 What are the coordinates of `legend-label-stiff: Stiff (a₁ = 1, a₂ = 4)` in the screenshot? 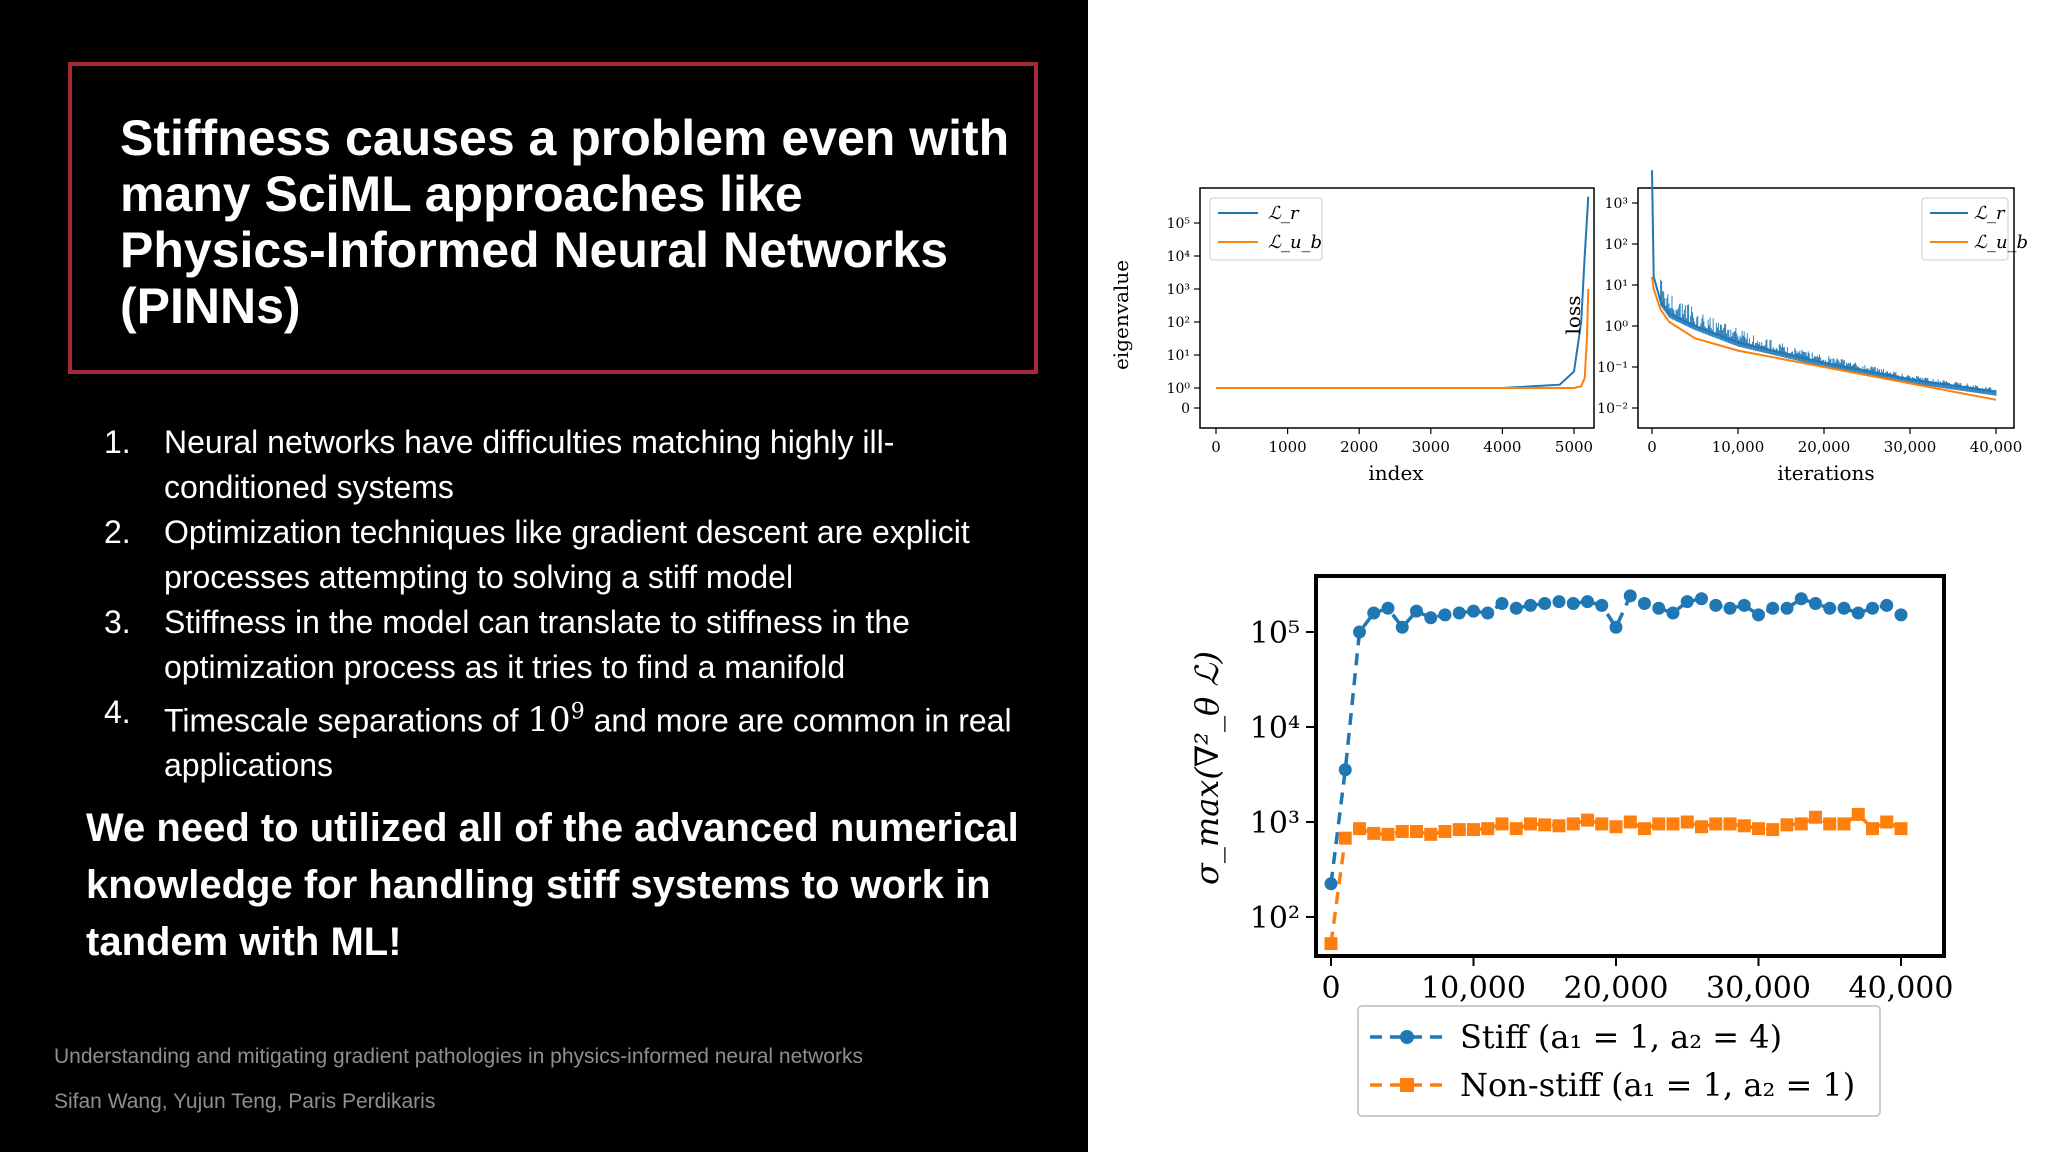 It's located at (1621, 1037).